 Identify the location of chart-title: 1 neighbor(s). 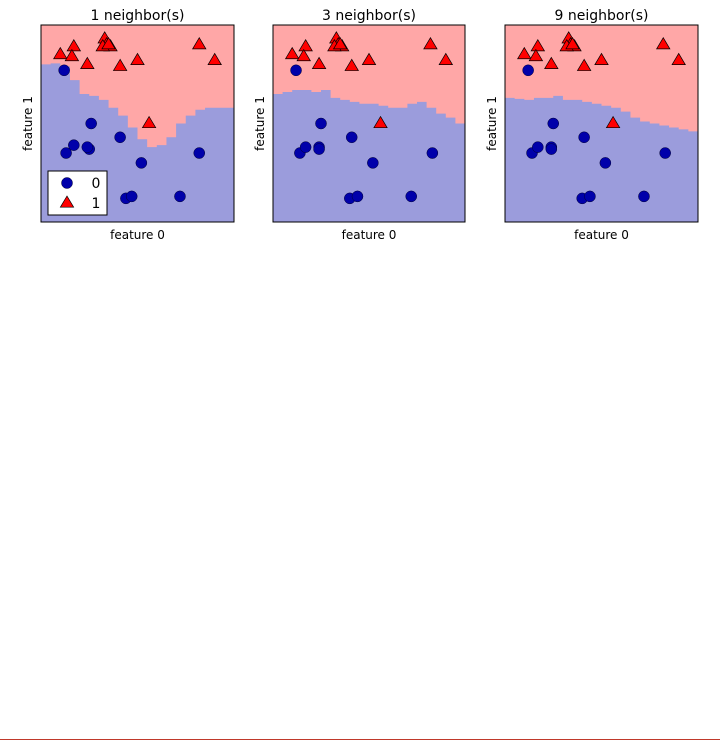
(138, 16).